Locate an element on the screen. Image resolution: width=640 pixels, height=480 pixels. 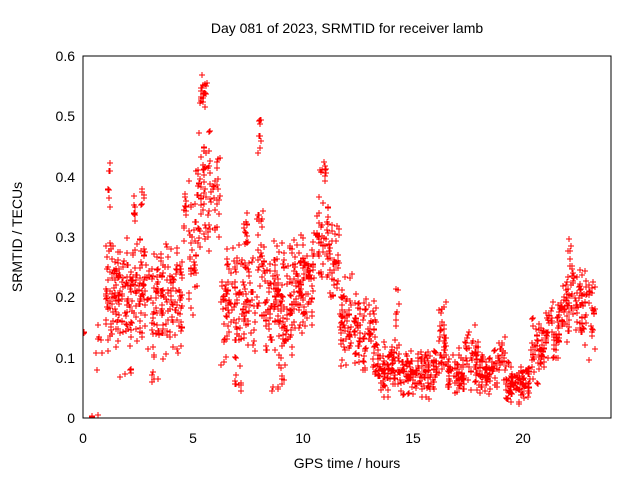
y-tick-label: 0.6 is located at coordinates (66, 56).